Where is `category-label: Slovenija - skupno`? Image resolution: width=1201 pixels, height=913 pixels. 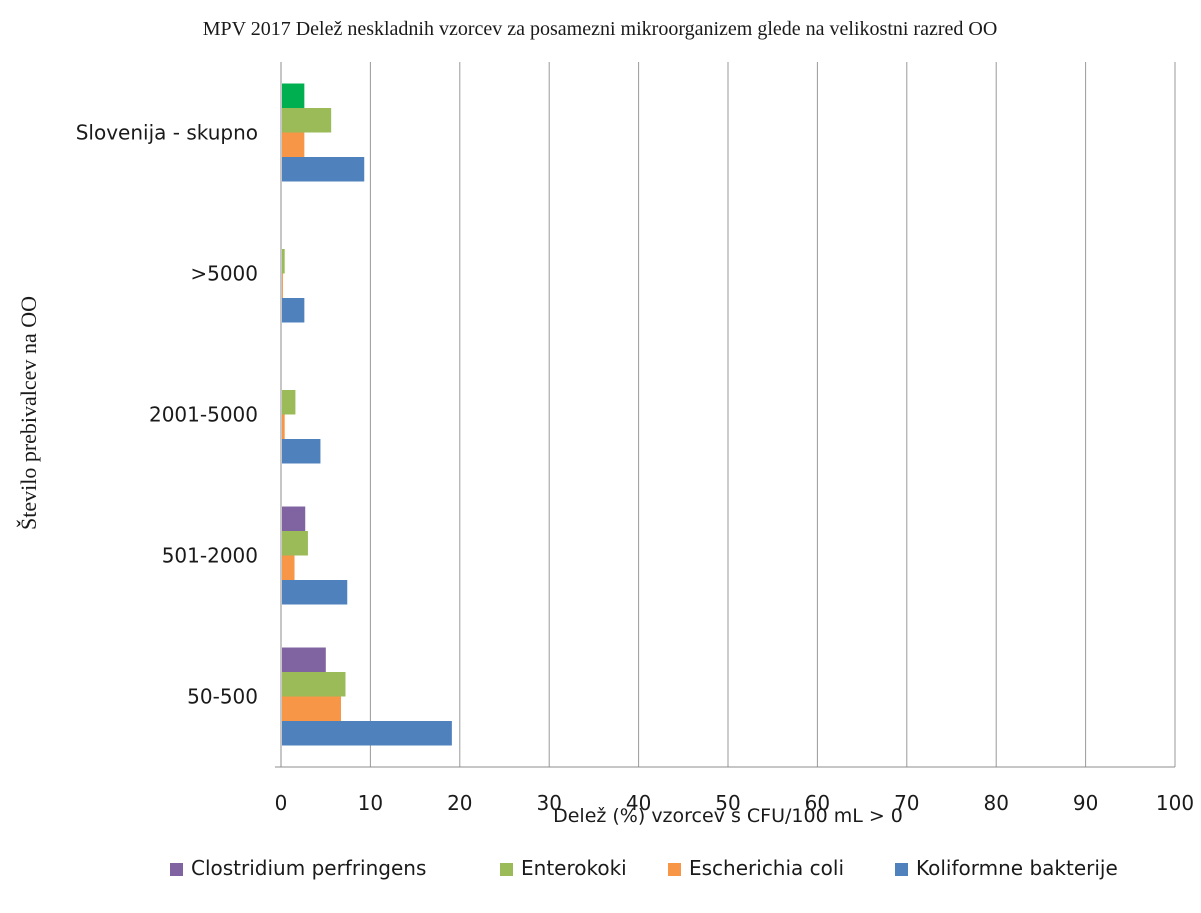
category-label: Slovenija - skupno is located at coordinates (167, 133).